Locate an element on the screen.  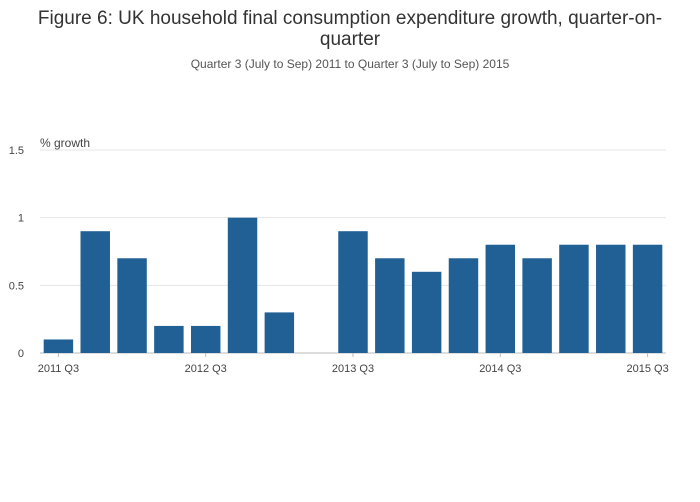
bar-2012-q2 is located at coordinates (169, 339).